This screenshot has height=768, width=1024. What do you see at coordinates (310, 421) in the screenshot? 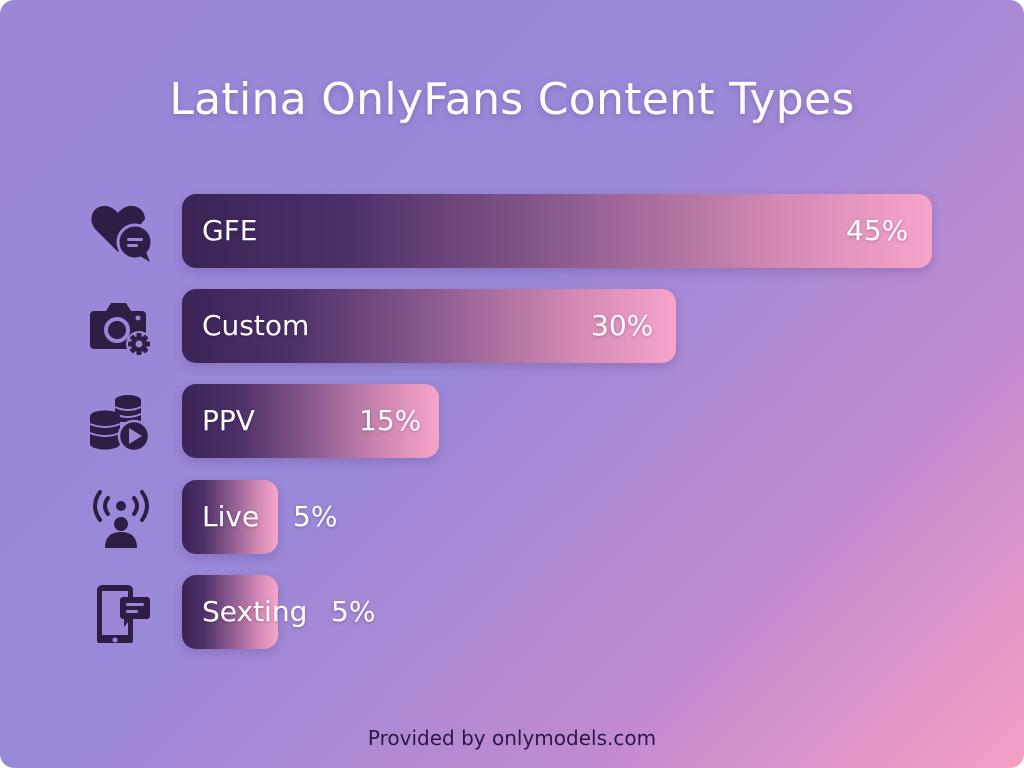
I see `bar-ppv` at bounding box center [310, 421].